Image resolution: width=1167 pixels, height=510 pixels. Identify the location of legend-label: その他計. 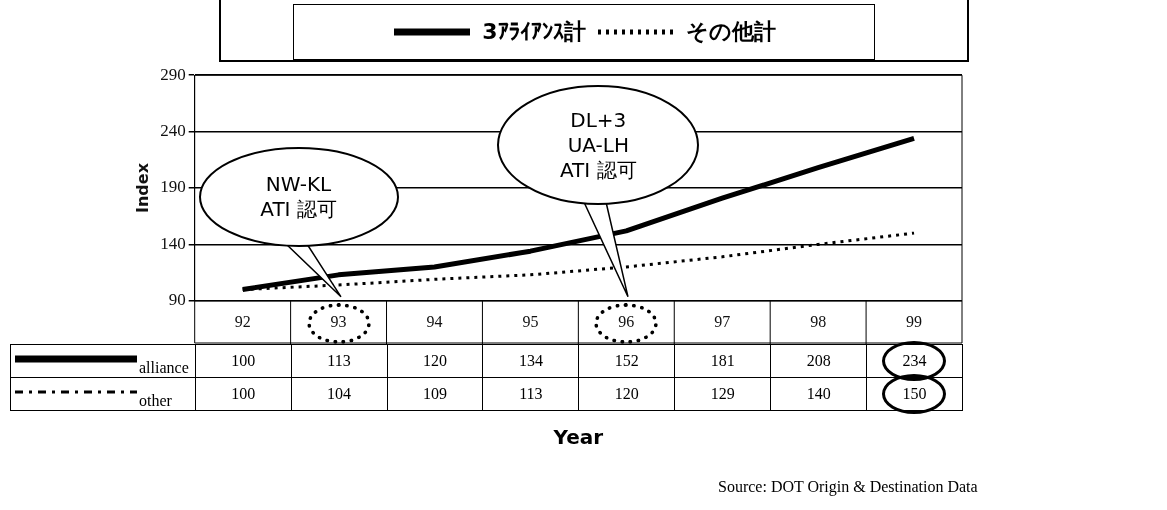
(730, 32).